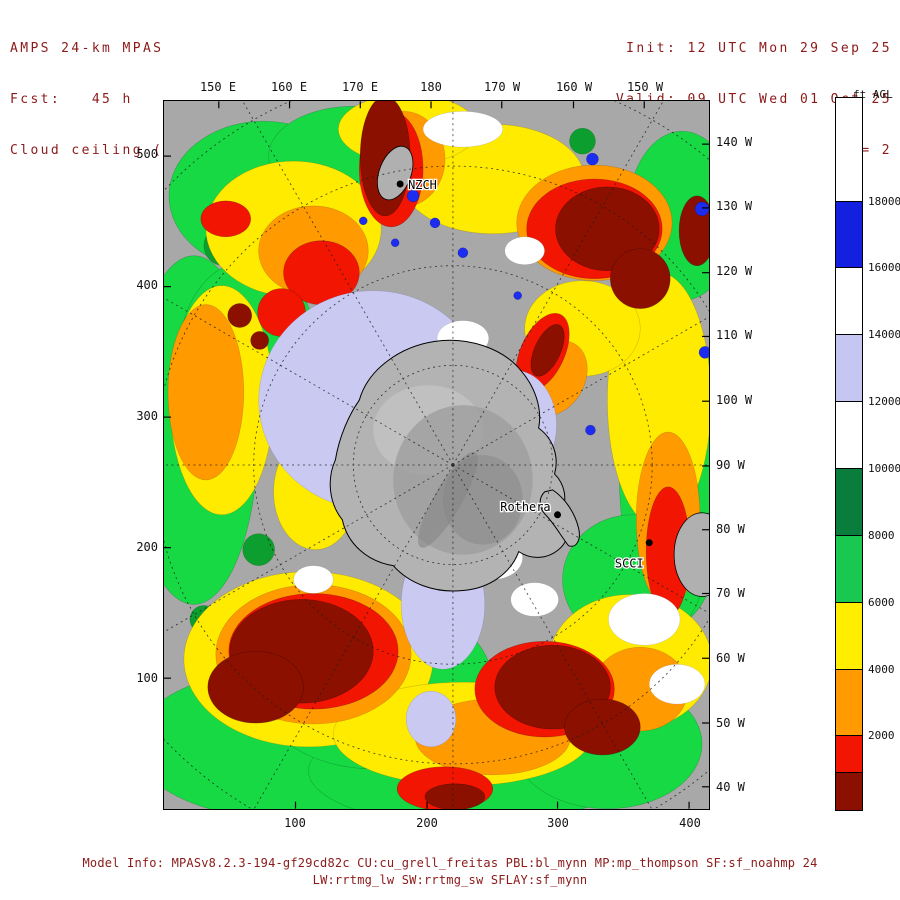 This screenshot has width=900, height=900. What do you see at coordinates (558, 823) in the screenshot?
I see `bottom-axis-label: 300` at bounding box center [558, 823].